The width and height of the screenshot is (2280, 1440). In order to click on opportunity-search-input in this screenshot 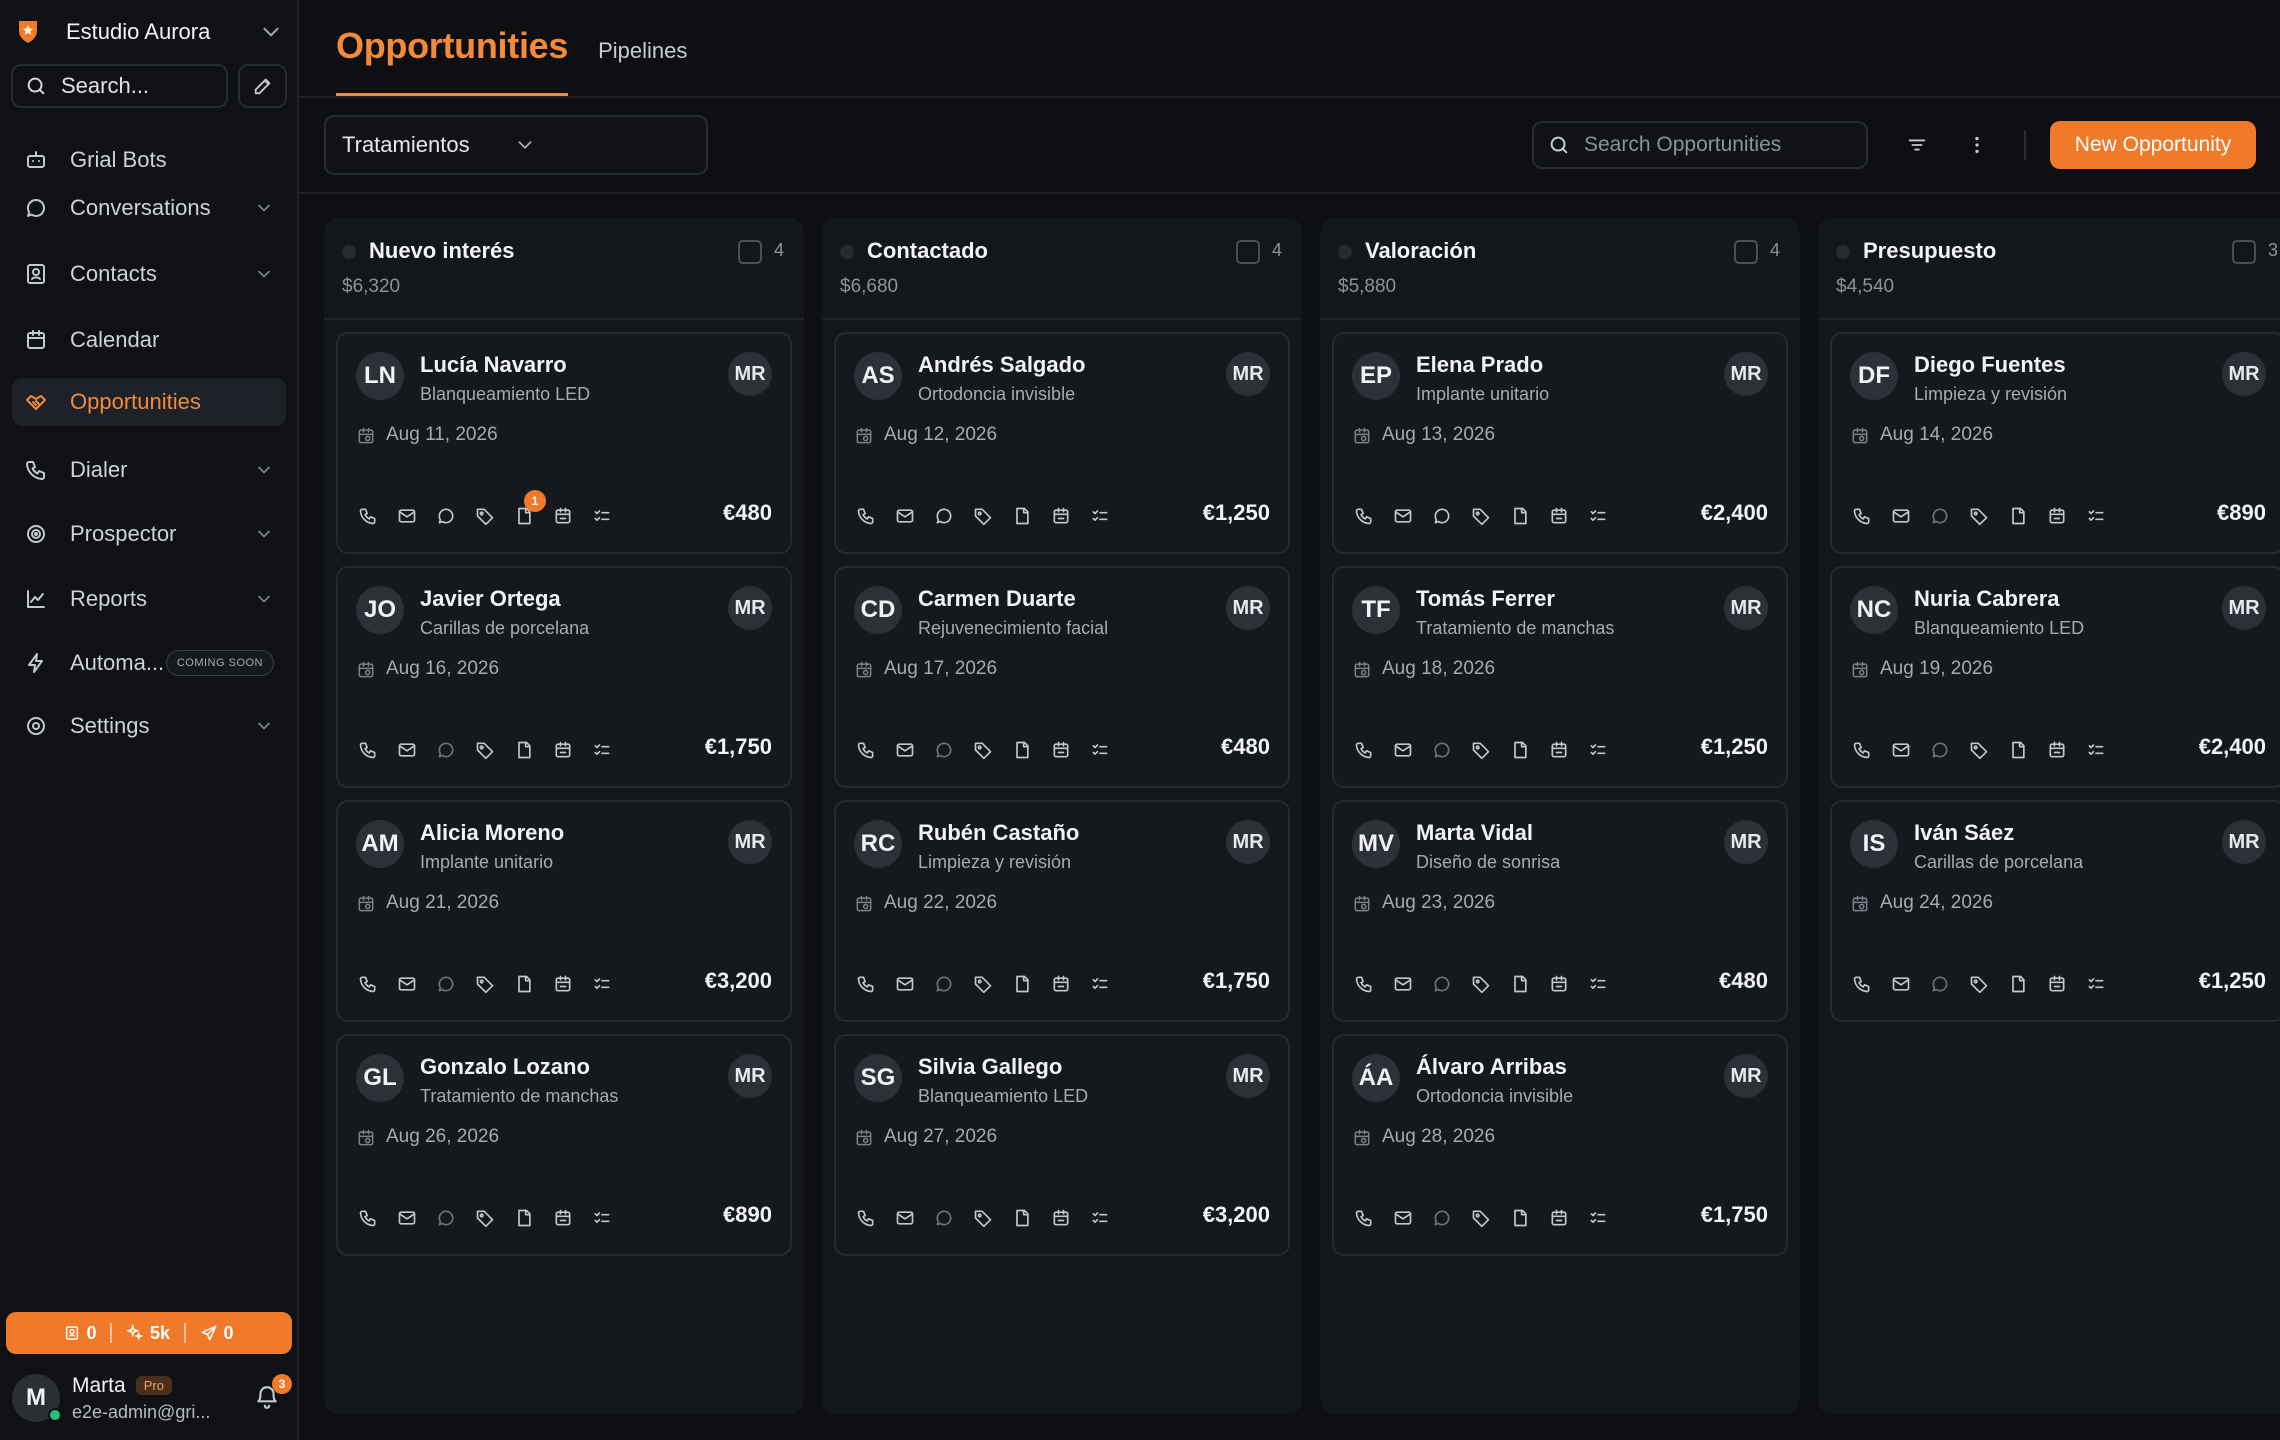, I will do `click(1714, 145)`.